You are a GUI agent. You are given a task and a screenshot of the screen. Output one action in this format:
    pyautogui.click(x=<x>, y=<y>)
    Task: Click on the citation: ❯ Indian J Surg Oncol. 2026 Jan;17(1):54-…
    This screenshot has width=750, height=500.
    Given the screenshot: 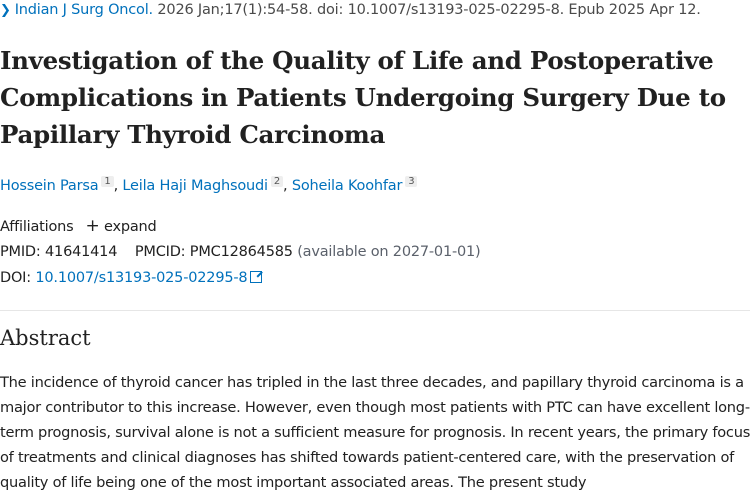 What is the action you would take?
    pyautogui.click(x=350, y=10)
    